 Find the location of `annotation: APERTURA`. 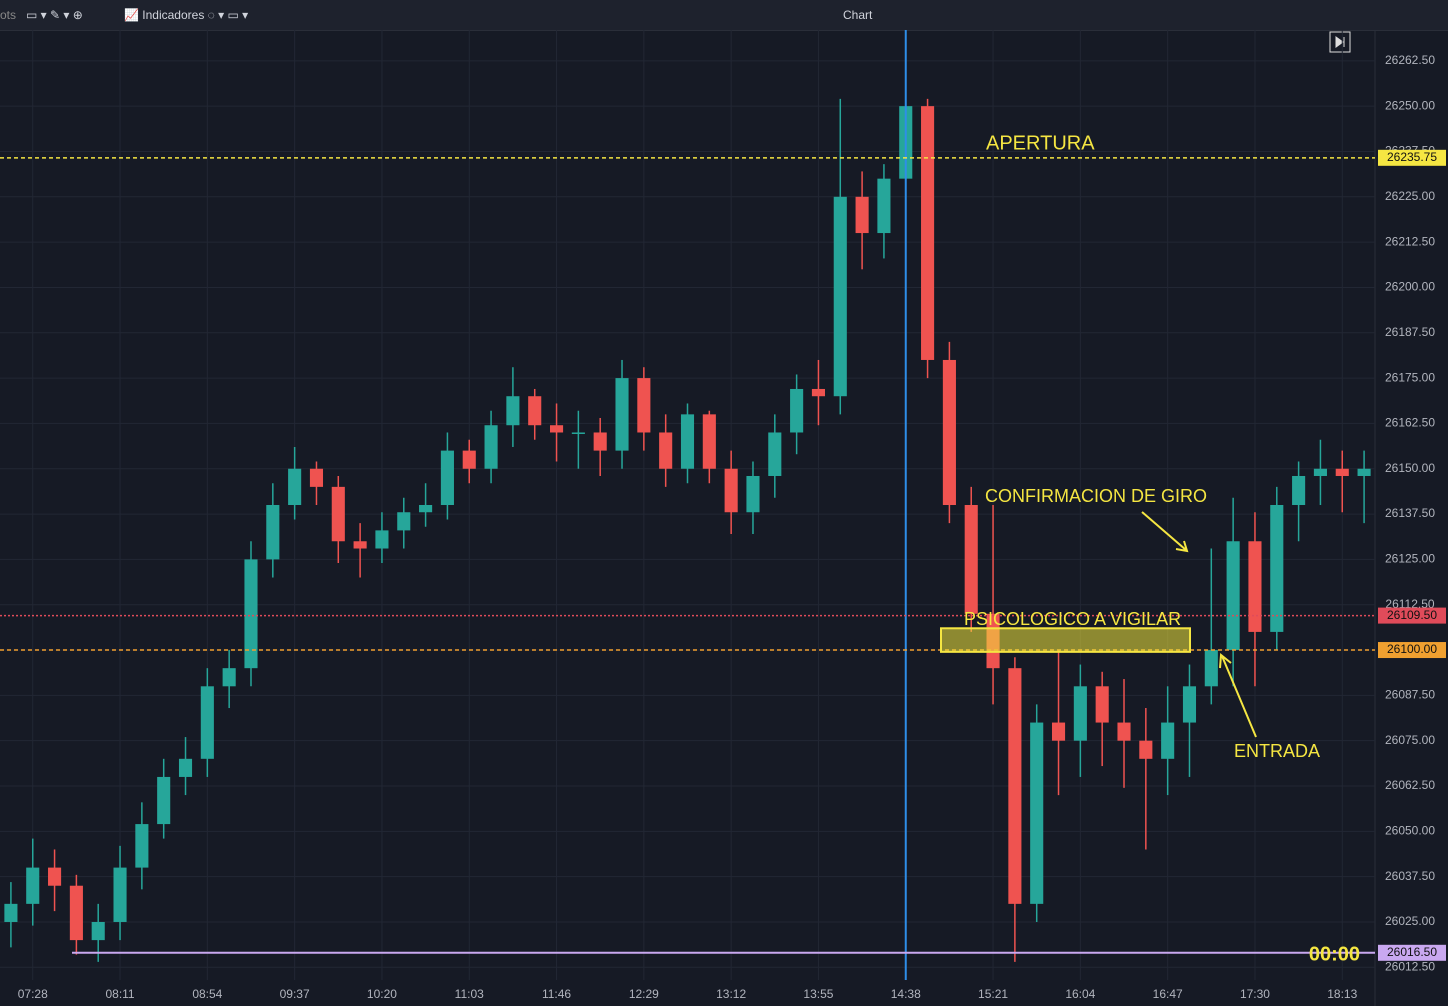

annotation: APERTURA is located at coordinates (1040, 143).